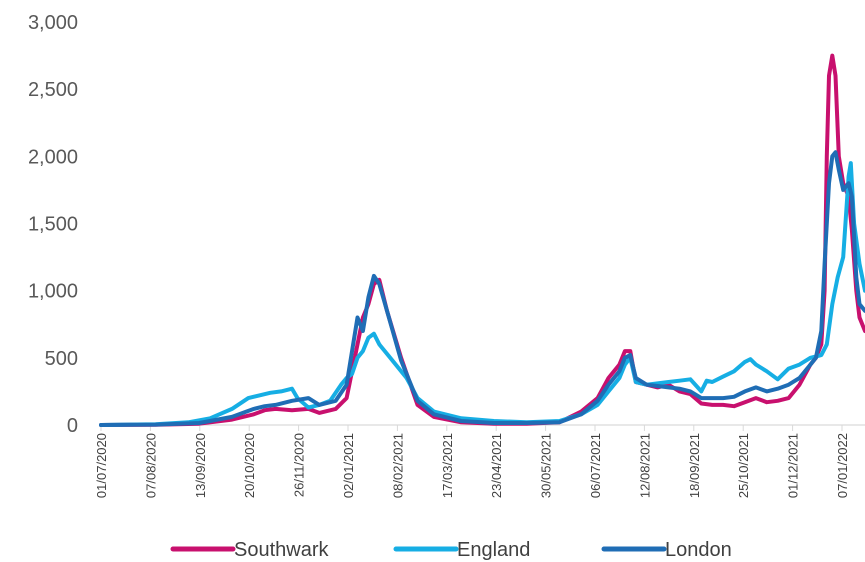 The height and width of the screenshot is (562, 865). I want to click on x-tick-label: 23/04/2021, so click(496, 465).